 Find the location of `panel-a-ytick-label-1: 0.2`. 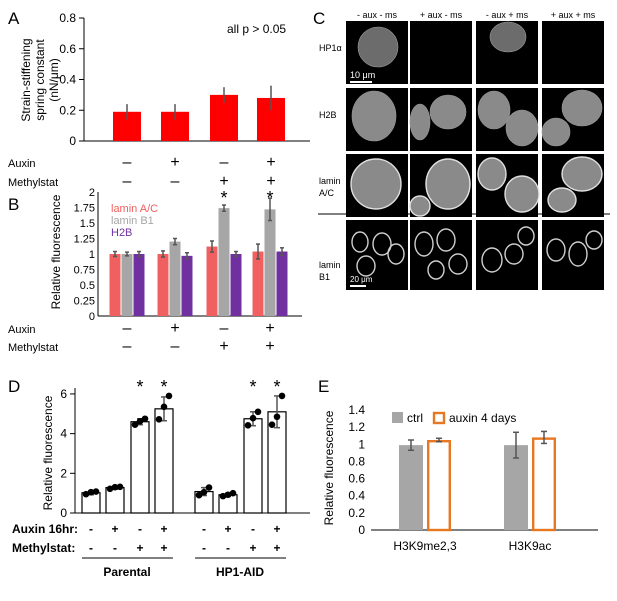

panel-a-ytick-label-1: 0.2 is located at coordinates (67, 110).